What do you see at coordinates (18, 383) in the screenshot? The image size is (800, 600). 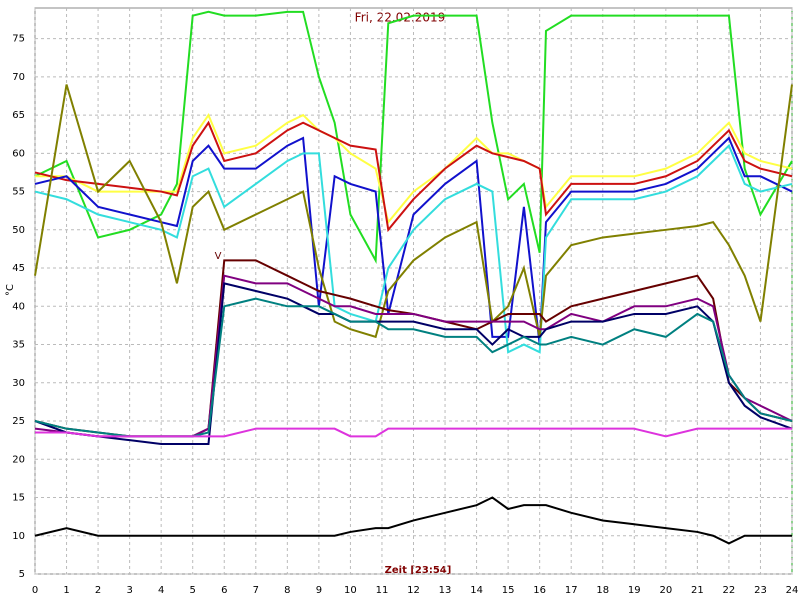 I see `y-tick-label: 30` at bounding box center [18, 383].